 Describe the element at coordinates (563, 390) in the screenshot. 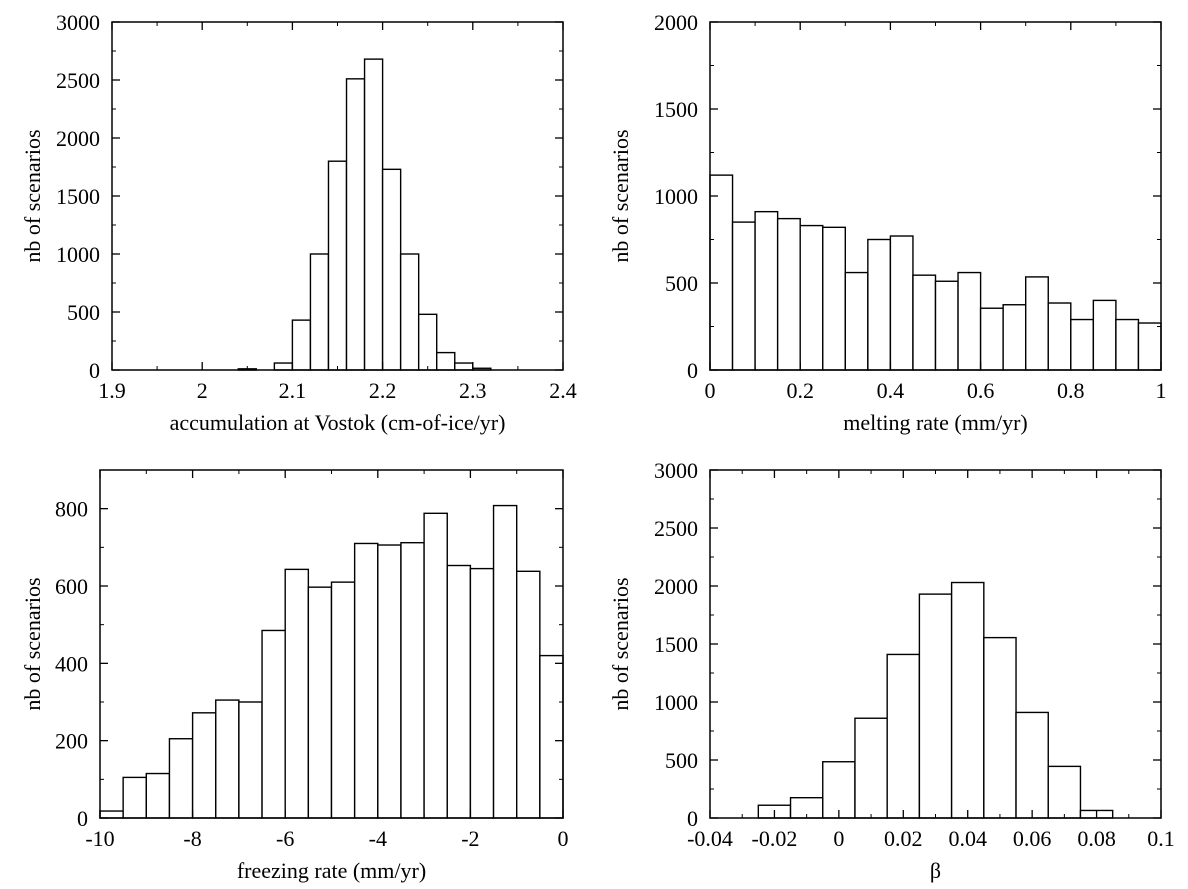

I see `x-tick-label: 2.4` at that location.